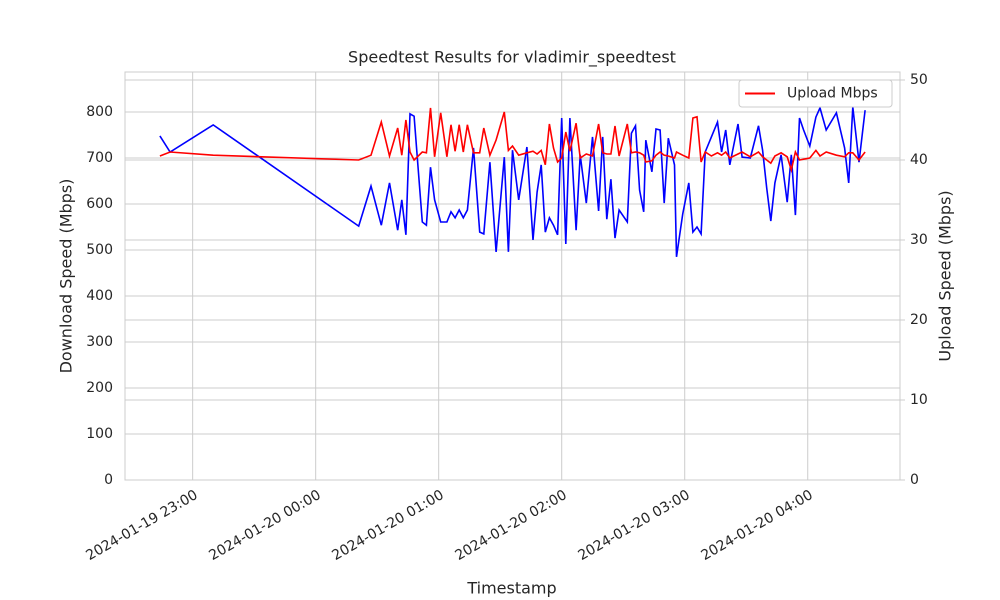 The height and width of the screenshot is (600, 1000). What do you see at coordinates (919, 400) in the screenshot?
I see `y2-tick-label: 10` at bounding box center [919, 400].